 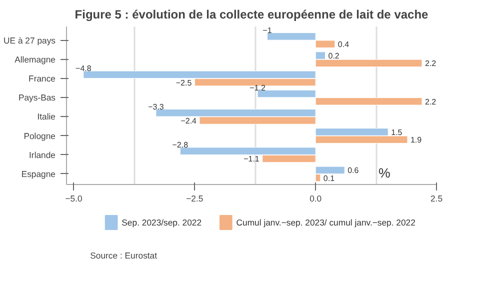 I want to click on x-tick-label: 0.0, so click(x=316, y=199).